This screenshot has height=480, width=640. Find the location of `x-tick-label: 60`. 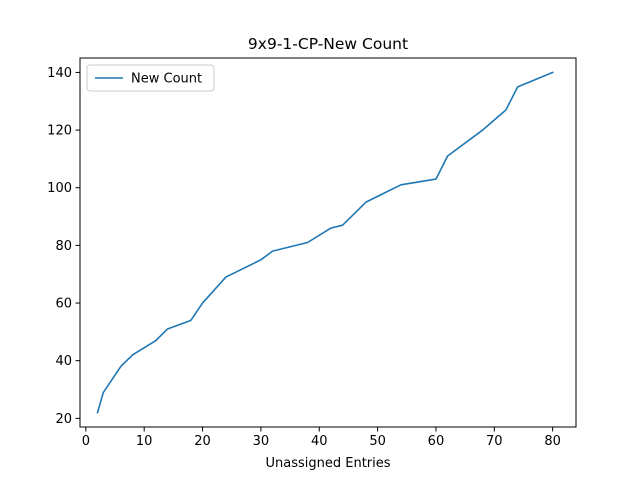

x-tick-label: 60 is located at coordinates (436, 441).